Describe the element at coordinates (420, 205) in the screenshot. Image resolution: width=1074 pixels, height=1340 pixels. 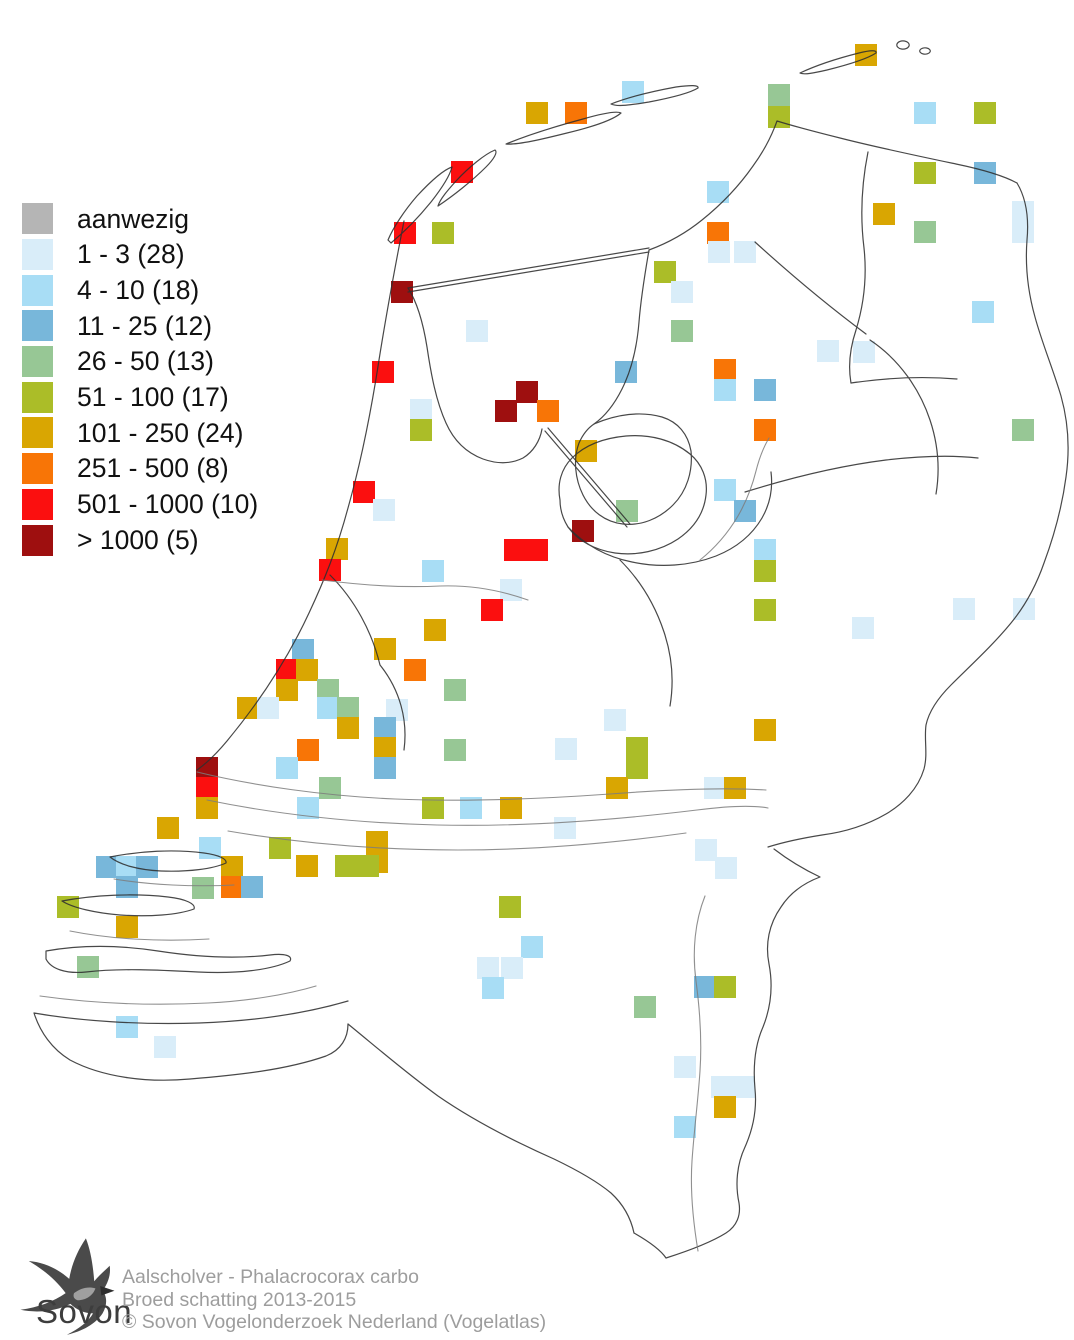
I see `island-texel` at that location.